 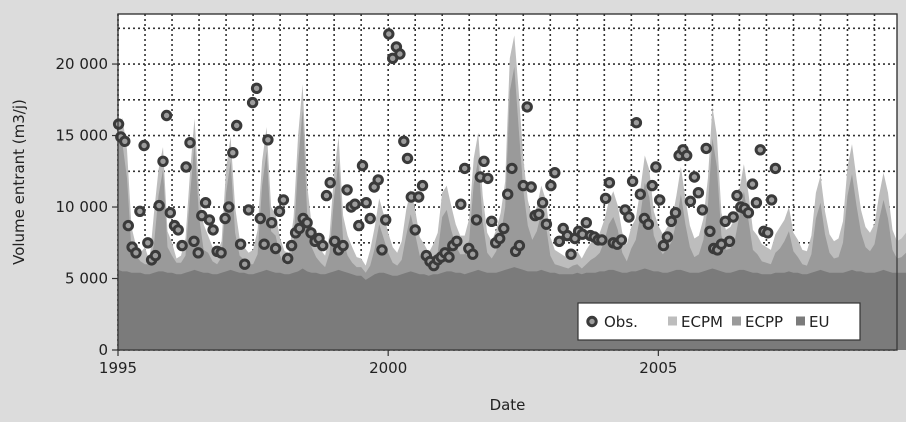 I want to click on y-tick-label: 5 000, so click(x=86, y=279).